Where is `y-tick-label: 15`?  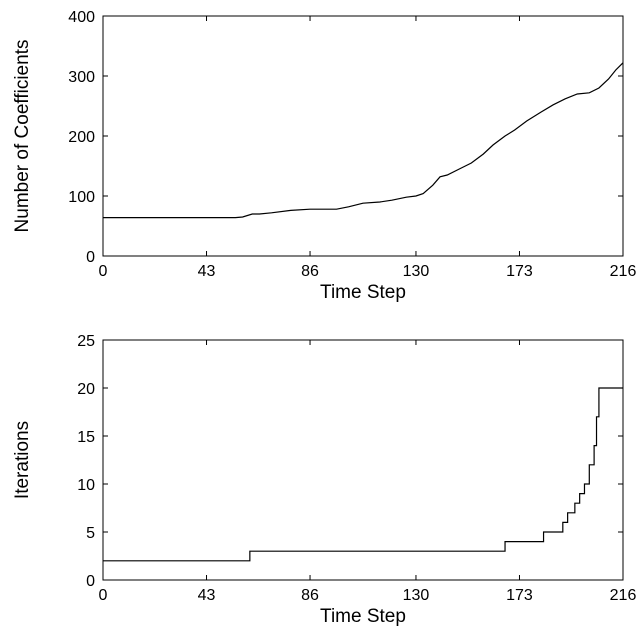
y-tick-label: 15 is located at coordinates (86, 437).